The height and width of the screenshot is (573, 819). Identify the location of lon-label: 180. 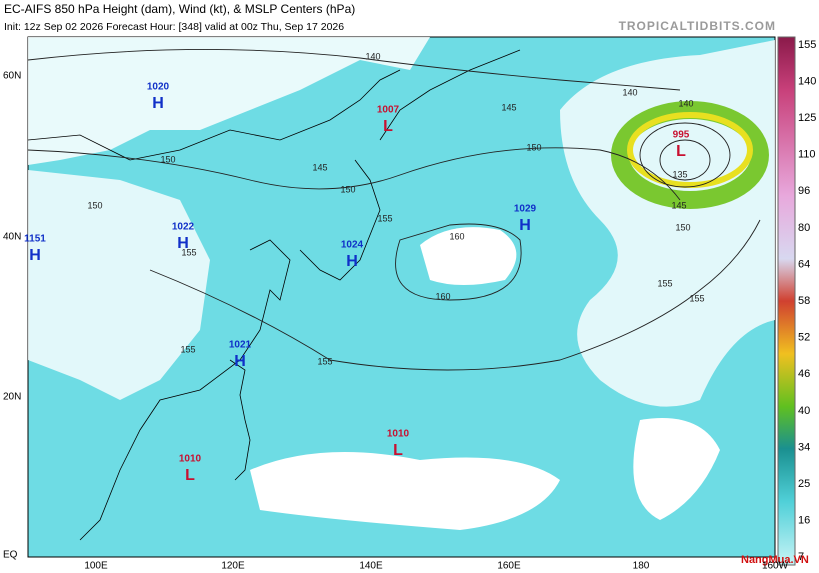
(641, 566).